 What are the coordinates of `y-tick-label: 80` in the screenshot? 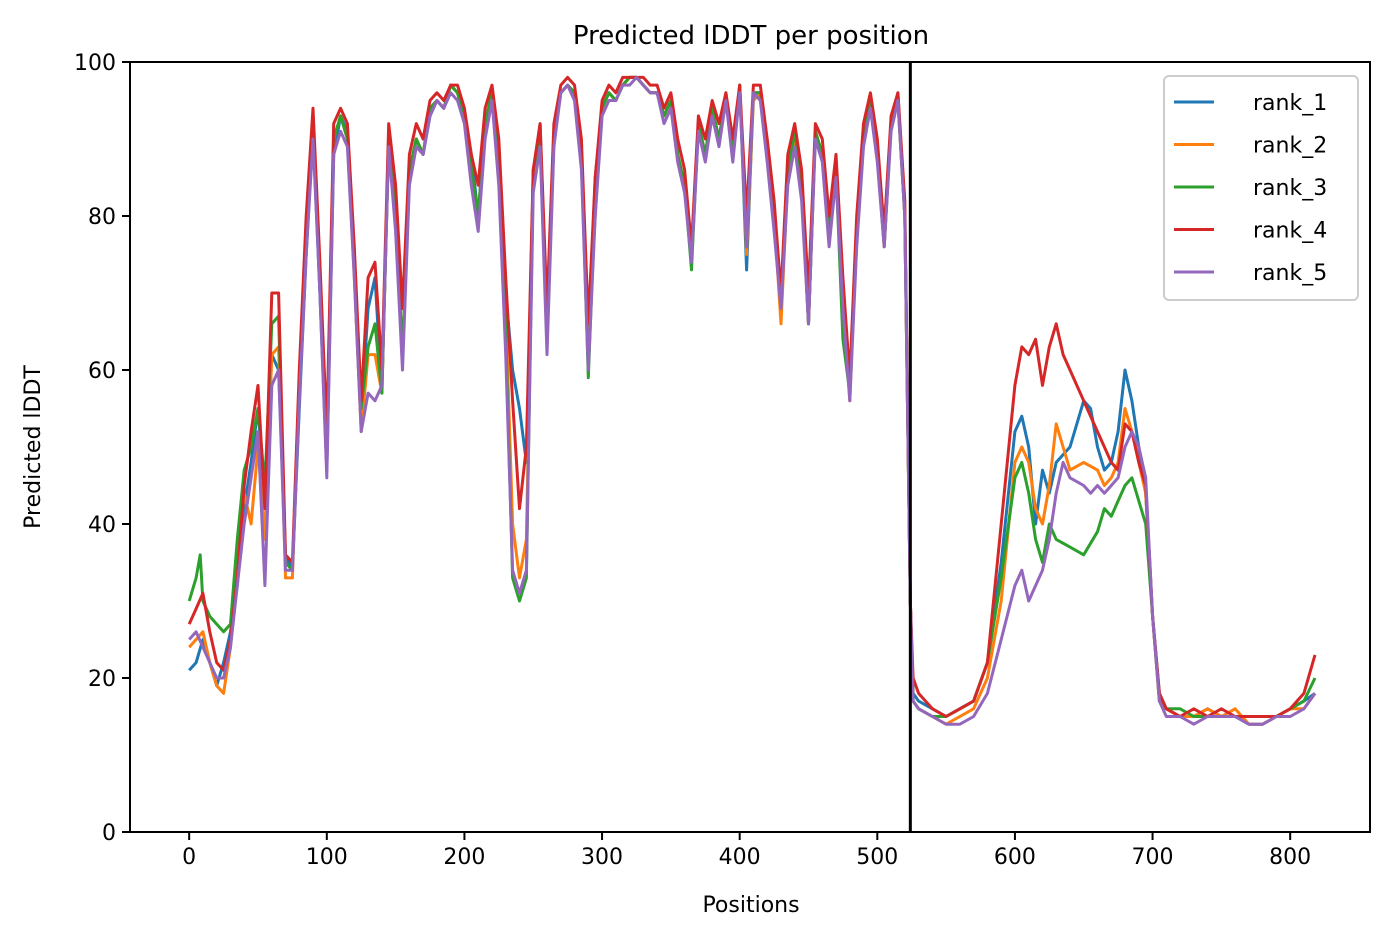 It's located at (102, 217).